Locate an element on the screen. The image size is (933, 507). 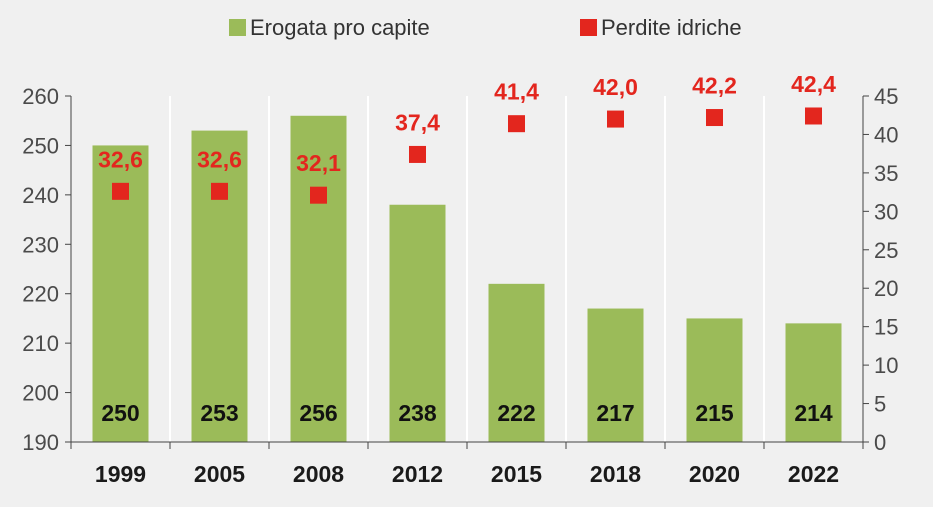
x-tick-label: 2008 is located at coordinates (318, 474).